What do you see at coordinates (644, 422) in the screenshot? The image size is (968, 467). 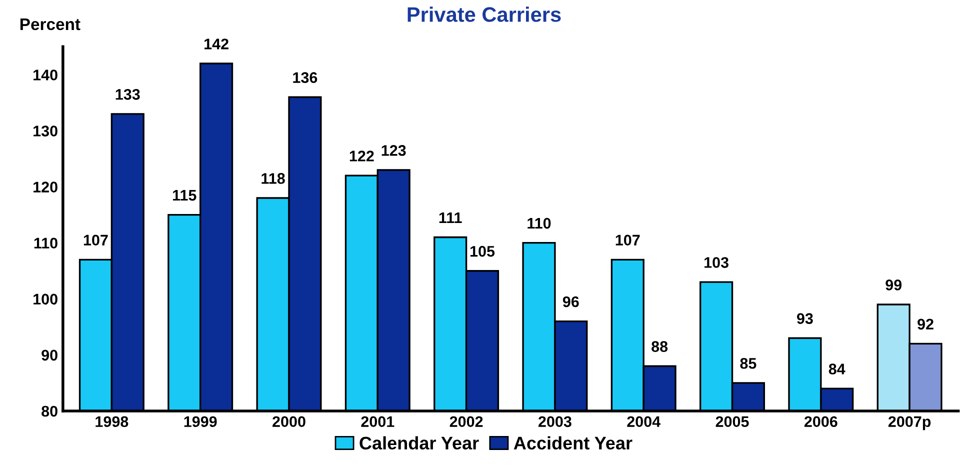 I see `x-tick-label: 2004` at bounding box center [644, 422].